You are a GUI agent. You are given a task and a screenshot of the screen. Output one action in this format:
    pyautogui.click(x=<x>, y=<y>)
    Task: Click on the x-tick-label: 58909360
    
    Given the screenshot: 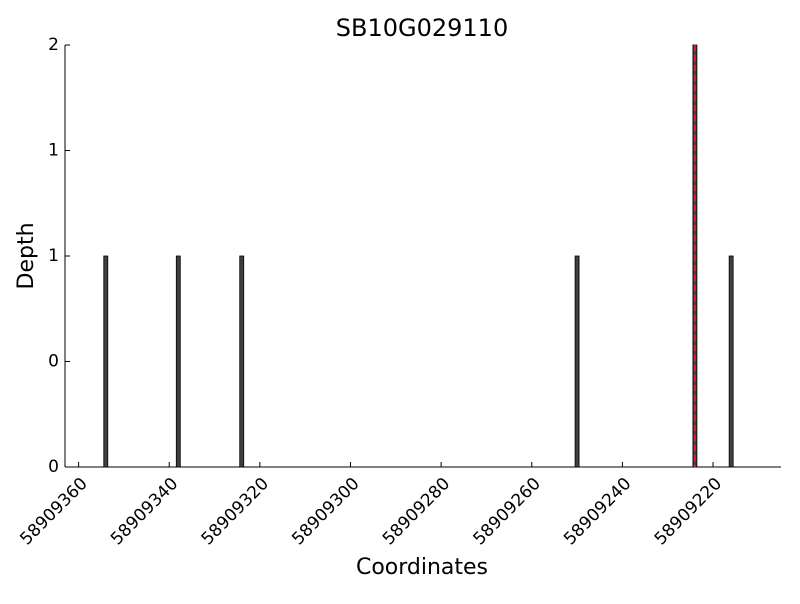 What is the action you would take?
    pyautogui.click(x=53, y=511)
    